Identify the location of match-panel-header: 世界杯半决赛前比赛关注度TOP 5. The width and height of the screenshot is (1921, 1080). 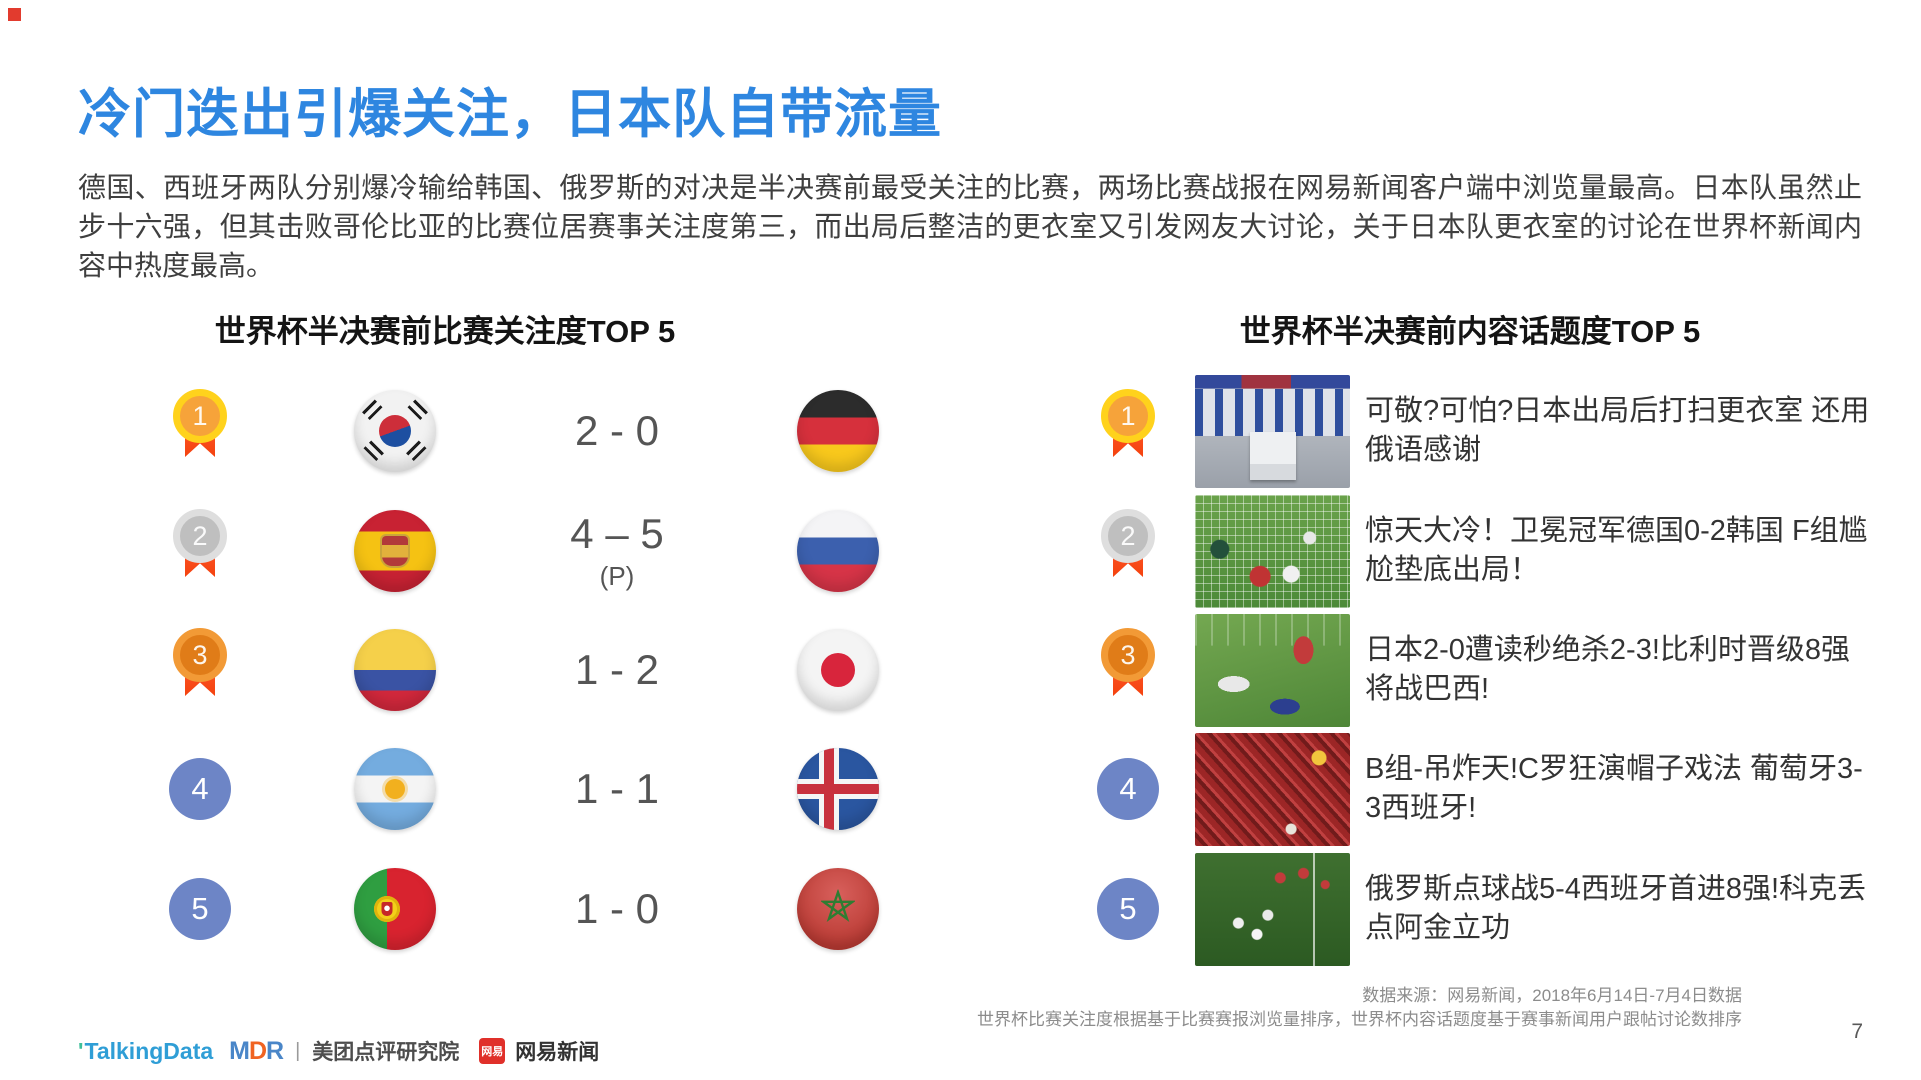
(445, 331).